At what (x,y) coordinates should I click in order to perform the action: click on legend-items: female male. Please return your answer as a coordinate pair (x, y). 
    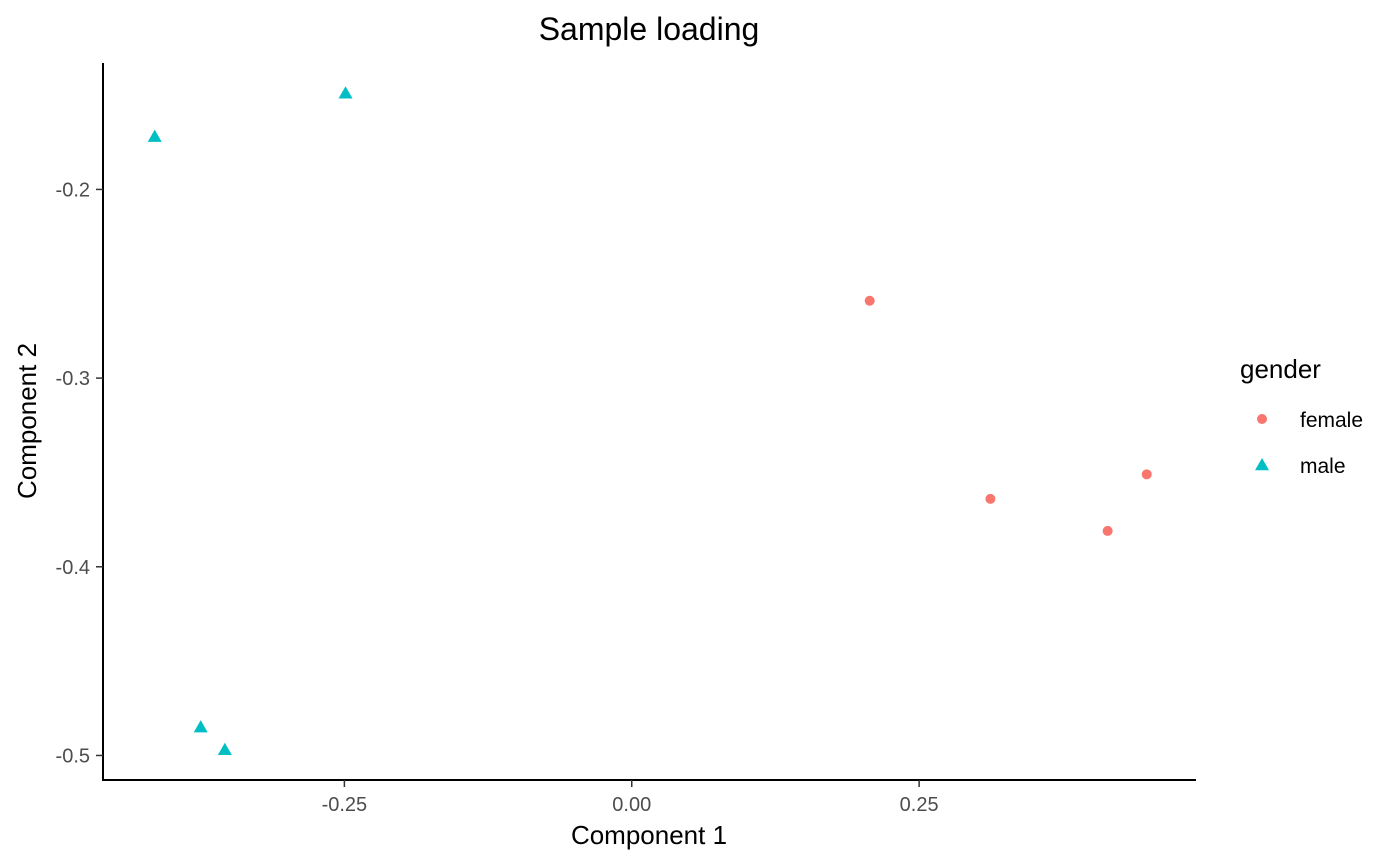
    Looking at the image, I should click on (1309, 443).